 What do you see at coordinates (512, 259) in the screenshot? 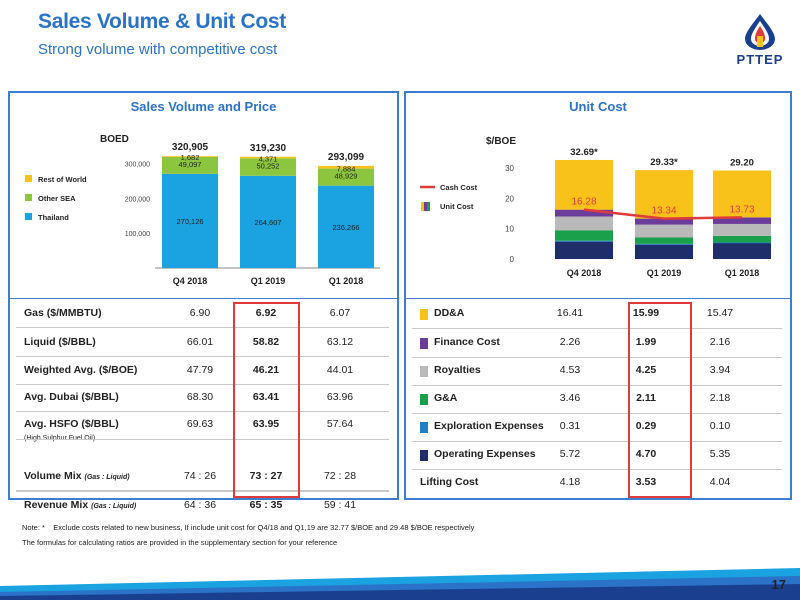
I see `y-tick-label: 0` at bounding box center [512, 259].